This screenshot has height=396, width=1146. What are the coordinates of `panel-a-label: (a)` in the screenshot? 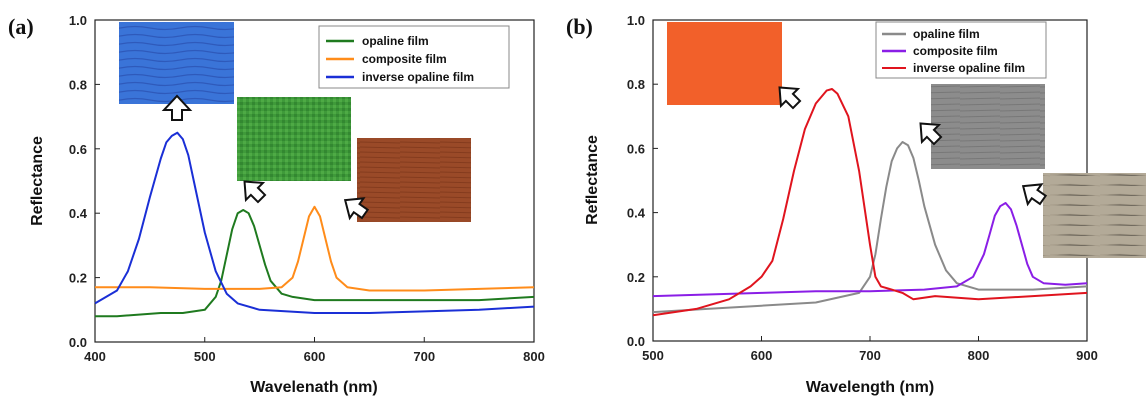 It's located at (21, 26).